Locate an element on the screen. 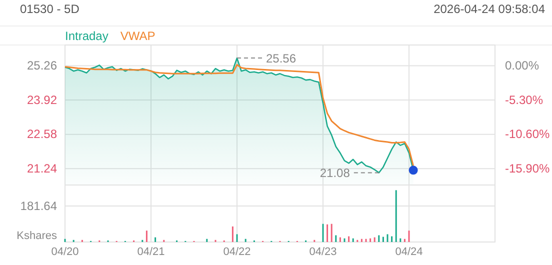 The height and width of the screenshot is (265, 552). annotation: 25.56 is located at coordinates (281, 58).